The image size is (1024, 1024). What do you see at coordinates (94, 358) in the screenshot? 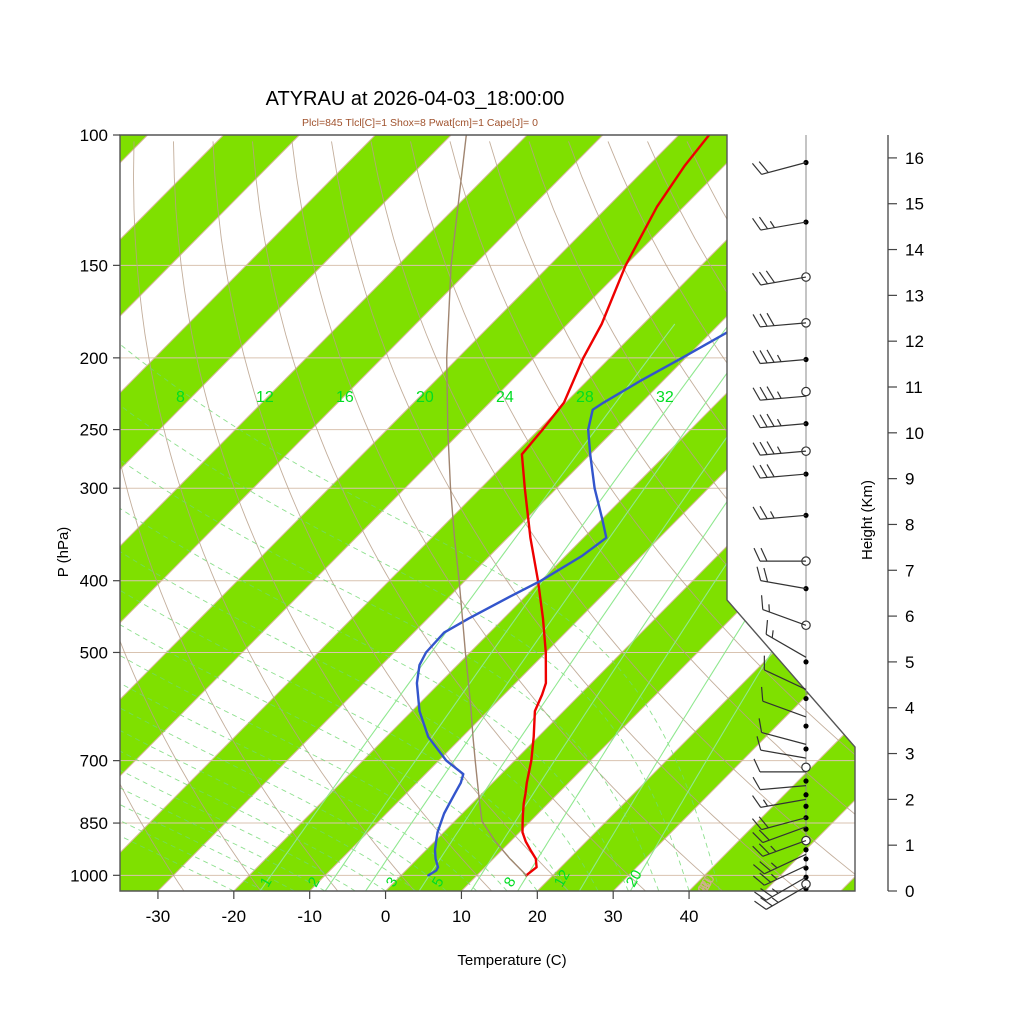
I see `pressure-tick-label: 200` at bounding box center [94, 358].